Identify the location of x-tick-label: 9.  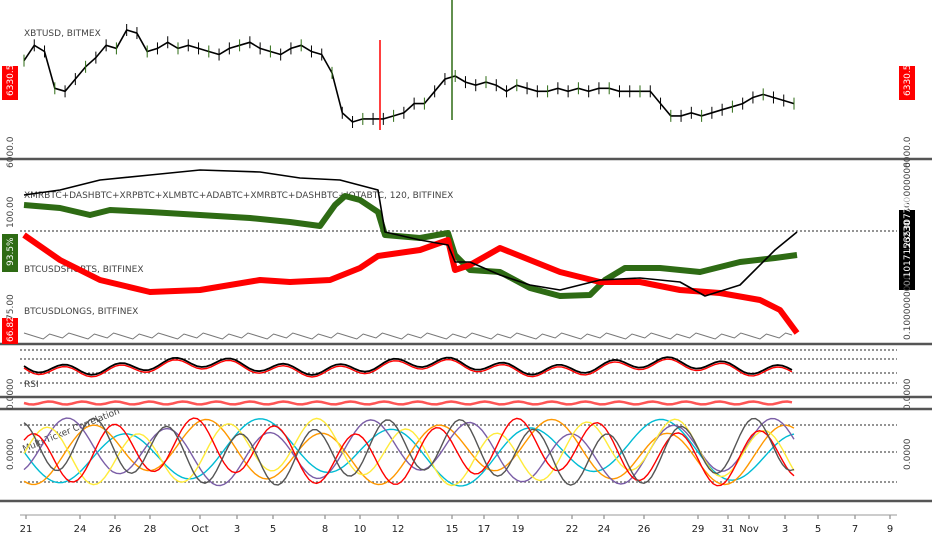
(890, 529).